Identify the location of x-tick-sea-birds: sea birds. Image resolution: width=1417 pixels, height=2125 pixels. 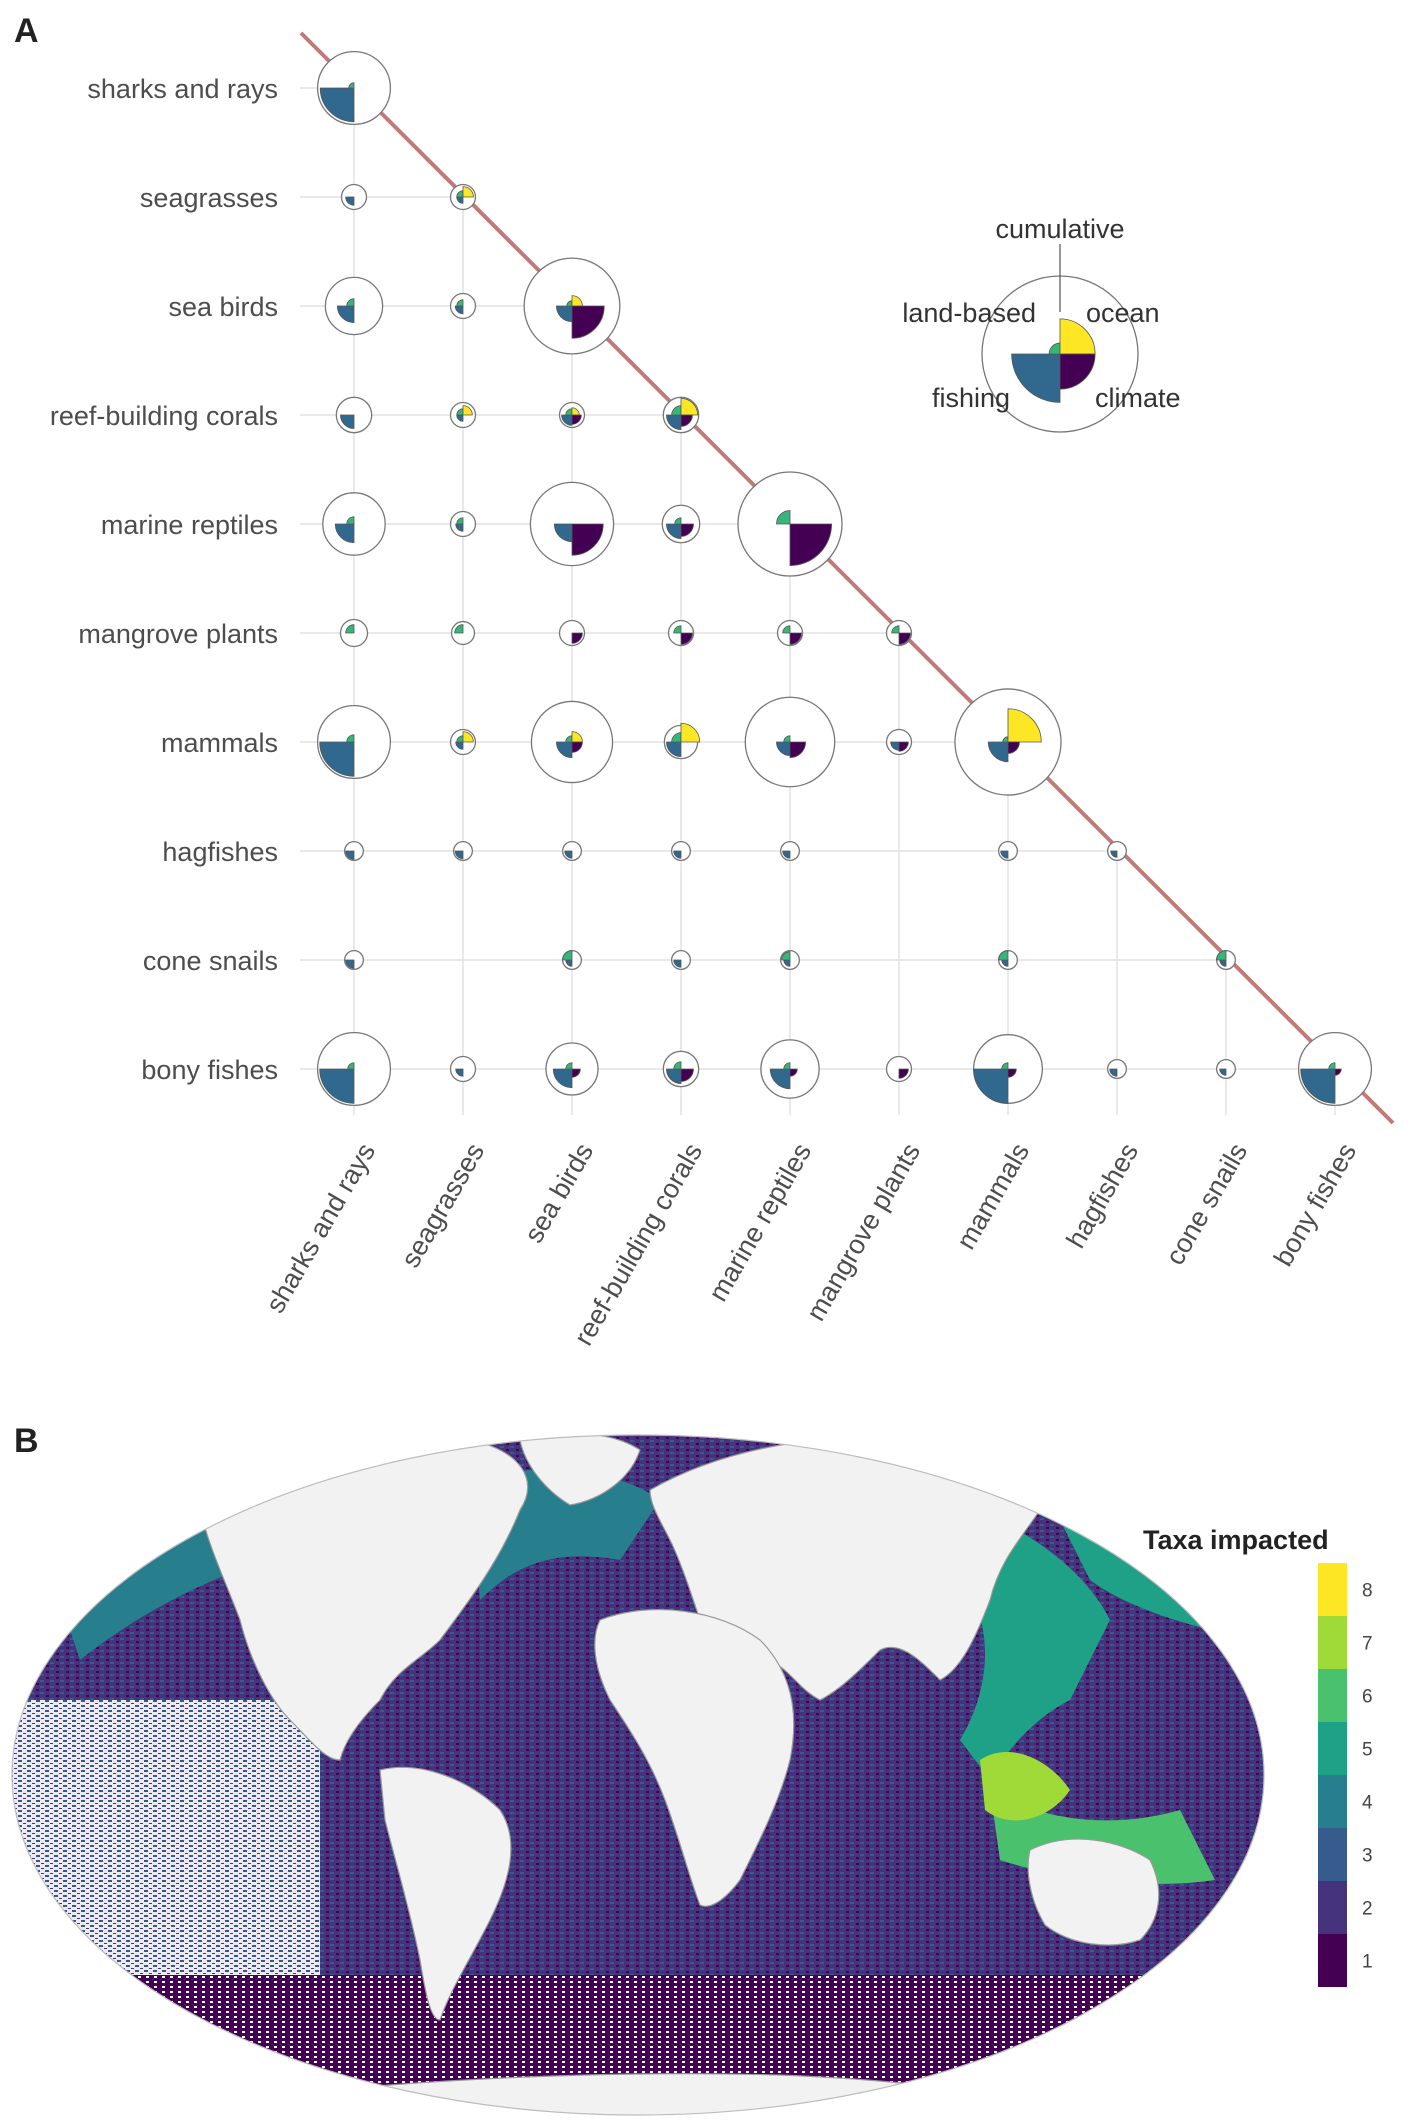
(558, 1193).